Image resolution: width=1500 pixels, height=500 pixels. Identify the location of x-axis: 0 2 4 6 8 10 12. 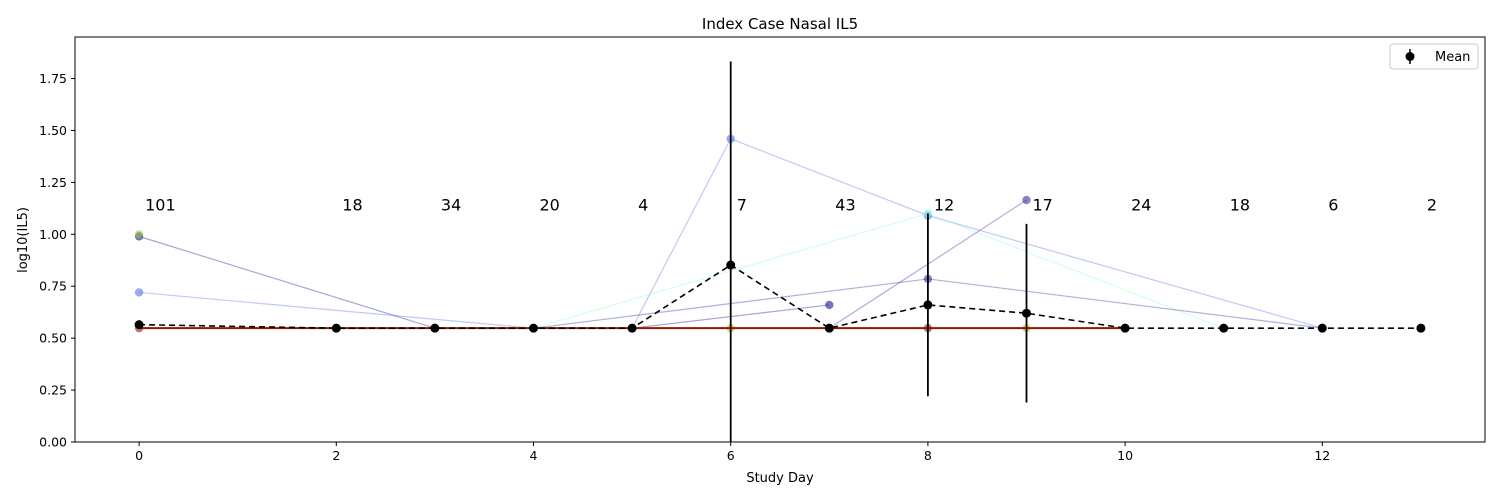
(732, 452).